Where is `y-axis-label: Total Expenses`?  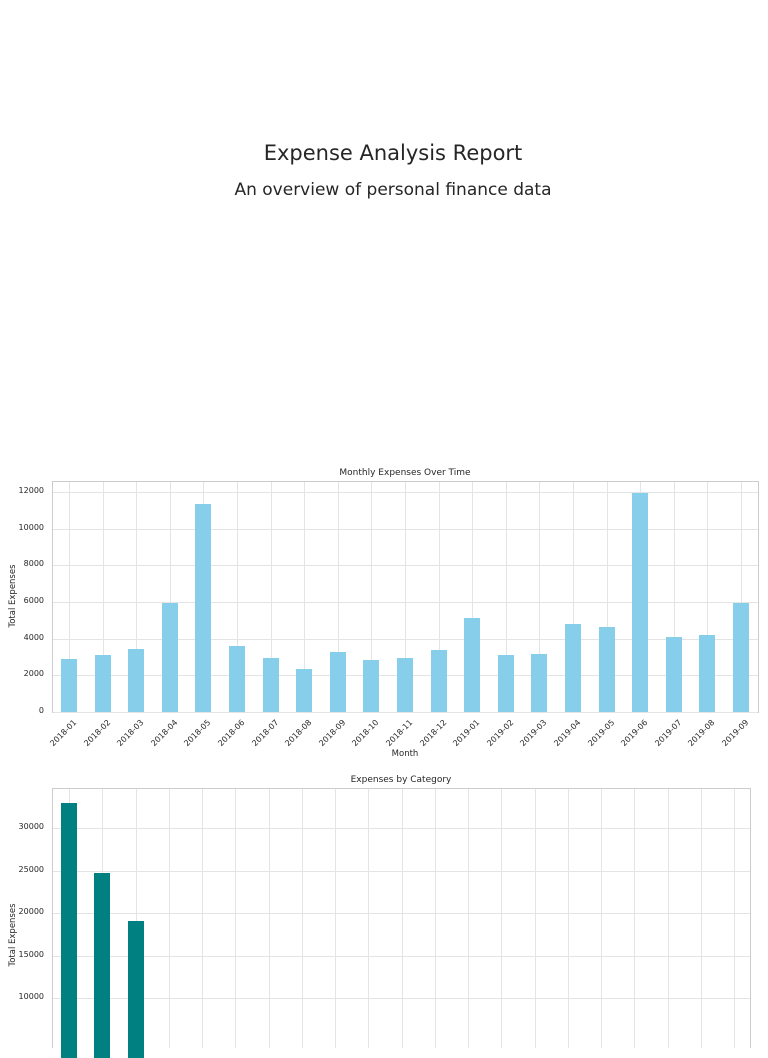
y-axis-label: Total Expenses is located at coordinates (13, 935).